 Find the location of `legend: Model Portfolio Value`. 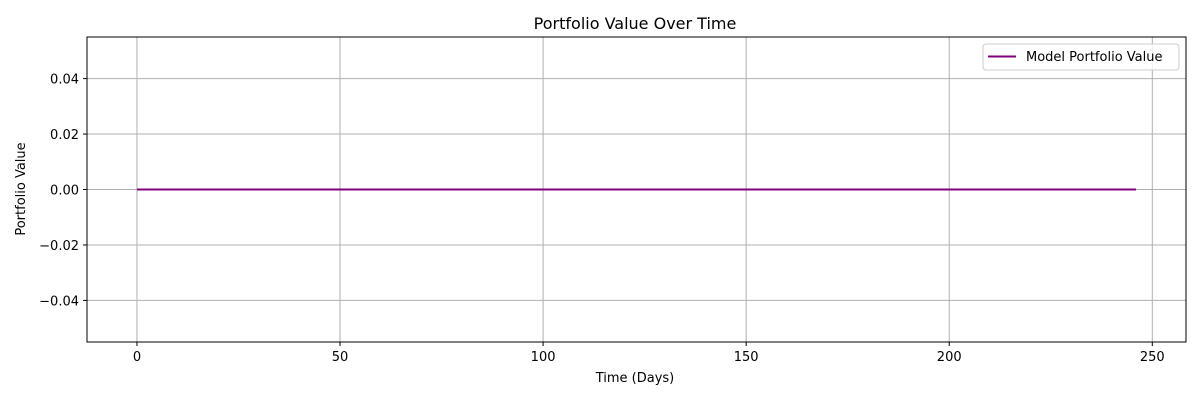

legend: Model Portfolio Value is located at coordinates (1081, 57).